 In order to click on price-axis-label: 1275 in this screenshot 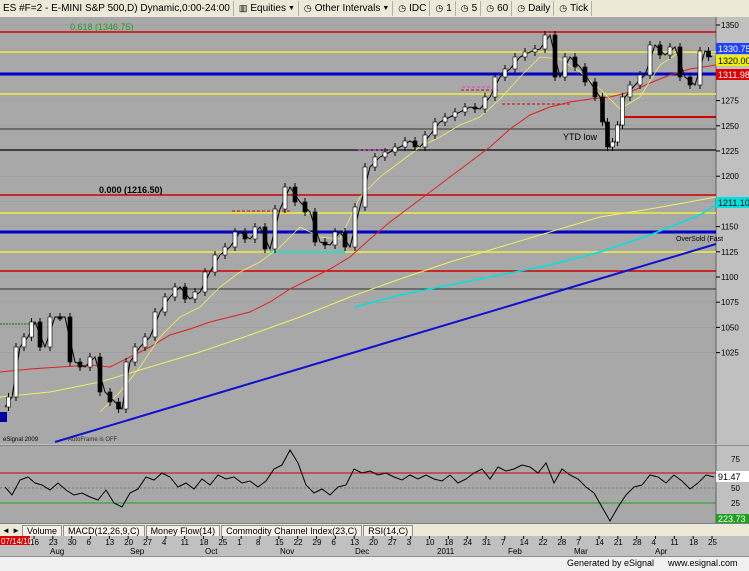, I will do `click(730, 101)`.